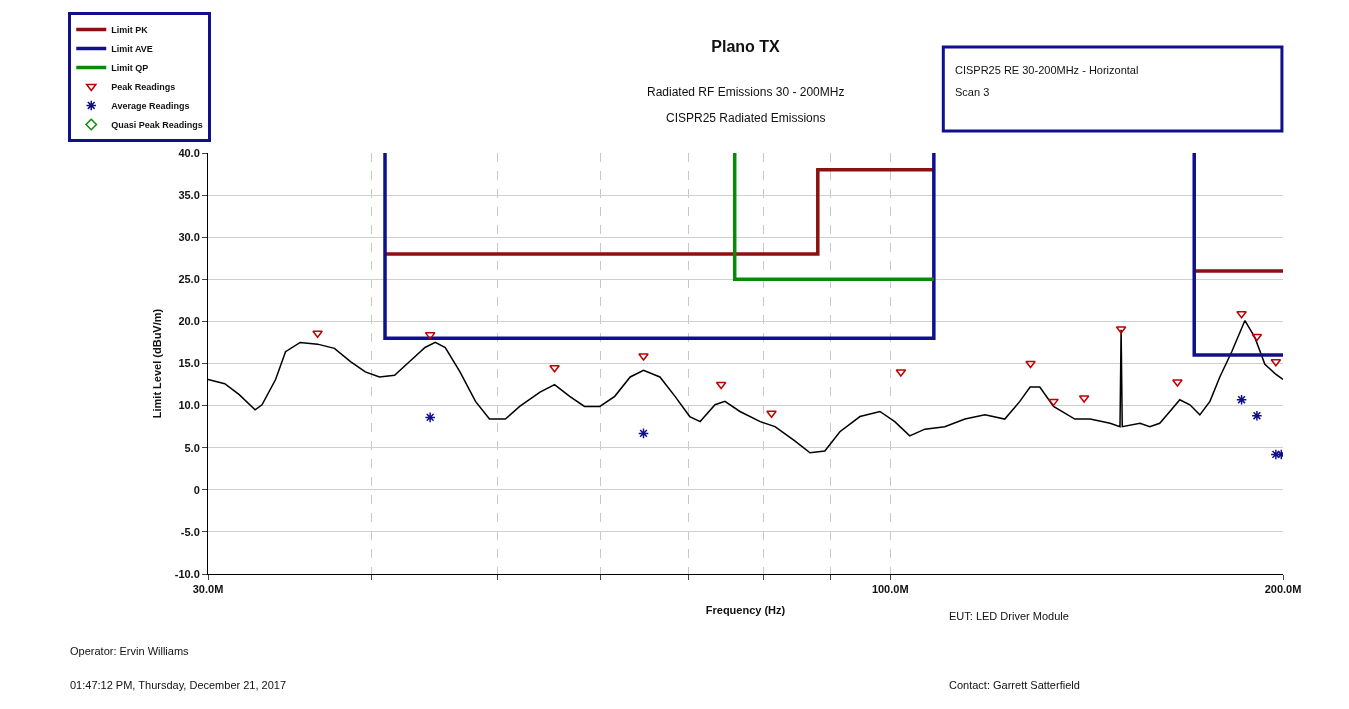 This screenshot has height=709, width=1349. I want to click on legend-label: Limit QP, so click(130, 67).